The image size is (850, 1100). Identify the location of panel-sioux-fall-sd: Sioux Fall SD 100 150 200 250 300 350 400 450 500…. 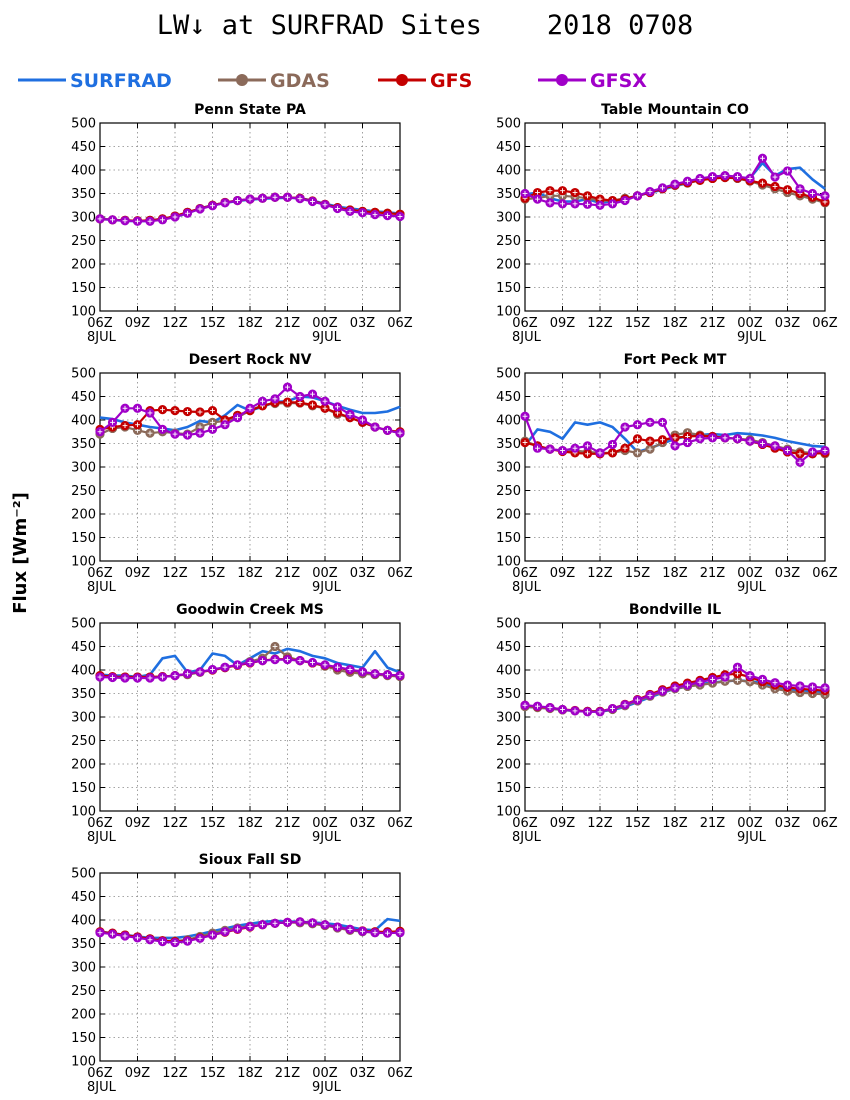
(242, 973).